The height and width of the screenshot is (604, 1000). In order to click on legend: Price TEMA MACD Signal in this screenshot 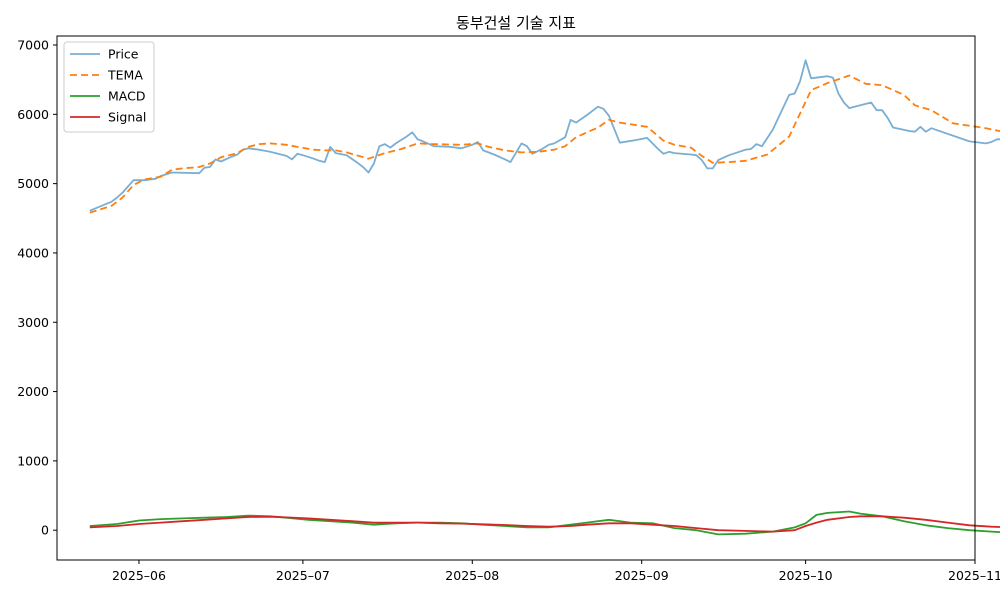, I will do `click(109, 87)`.